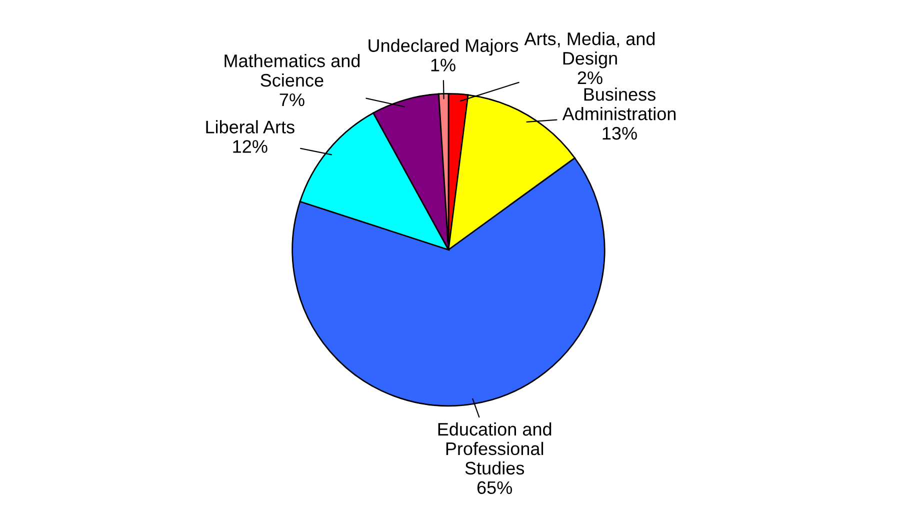  I want to click on slice-label: Undeclared Majors, so click(443, 47).